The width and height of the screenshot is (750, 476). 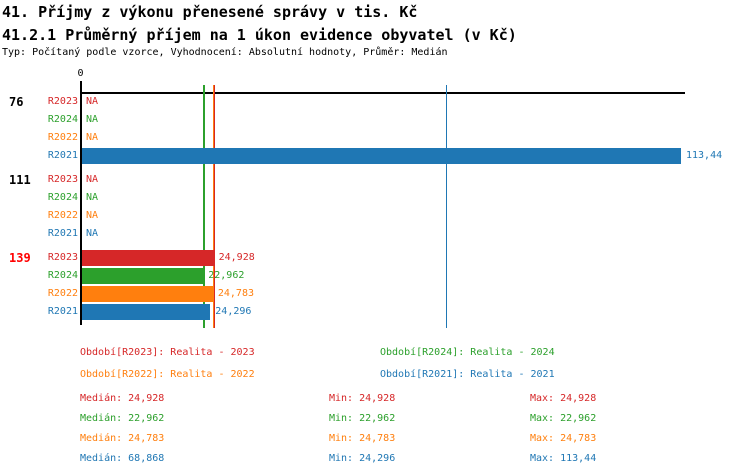 What do you see at coordinates (704, 155) in the screenshot?
I see `bar-value-label-76-R2021: 113,44` at bounding box center [704, 155].